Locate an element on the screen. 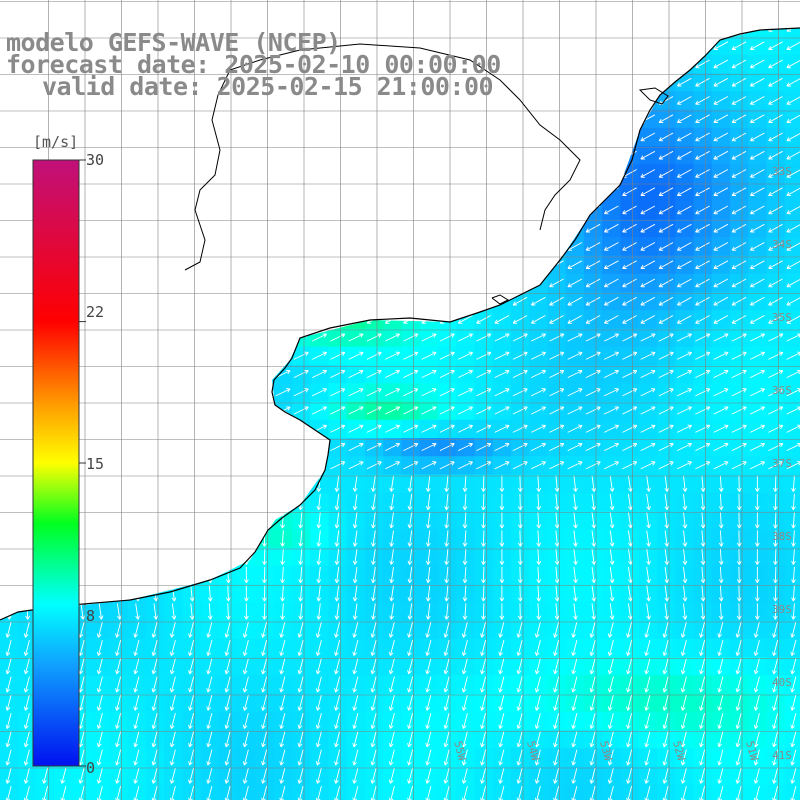 This screenshot has height=800, width=800. colorbar-label-0: 0 is located at coordinates (91, 768).